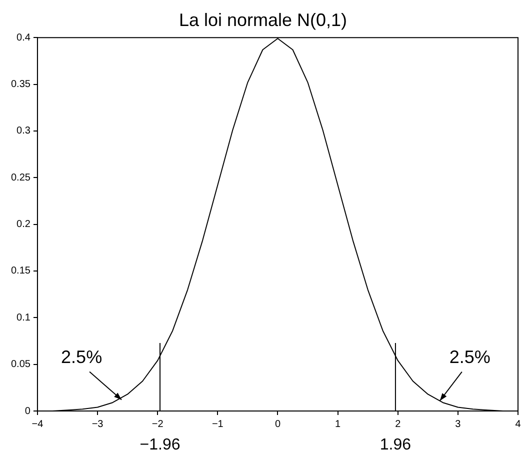  I want to click on x-tick-label: −4, so click(38, 424).